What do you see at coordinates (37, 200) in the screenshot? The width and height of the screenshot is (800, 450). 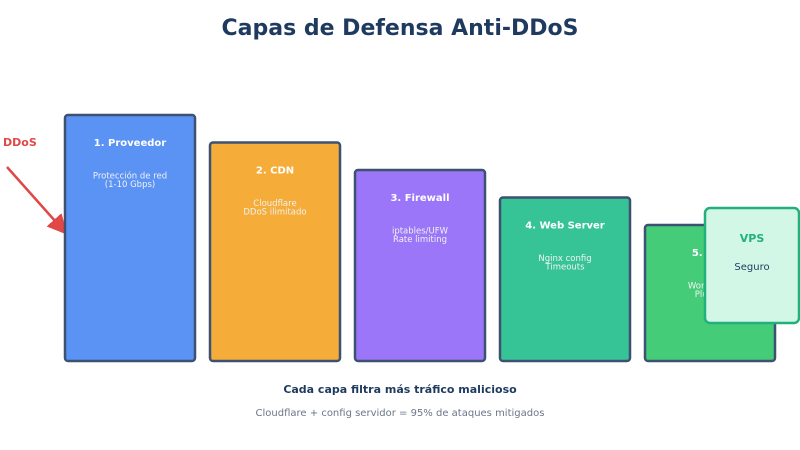 I see `attack-arrow` at bounding box center [37, 200].